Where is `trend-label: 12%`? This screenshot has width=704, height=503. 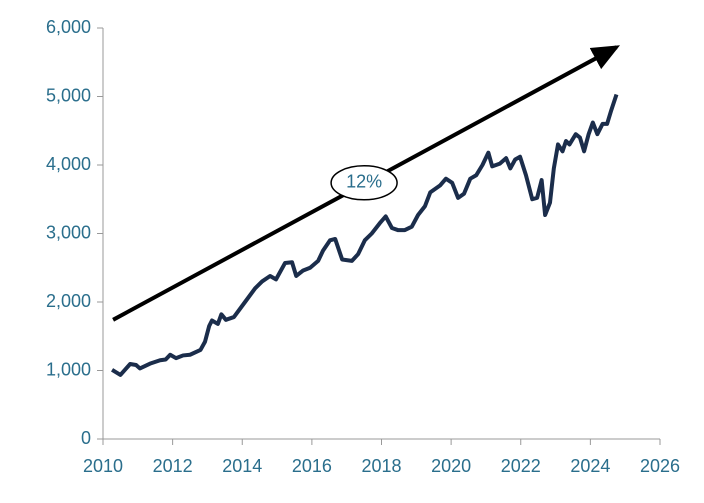 trend-label: 12% is located at coordinates (364, 182).